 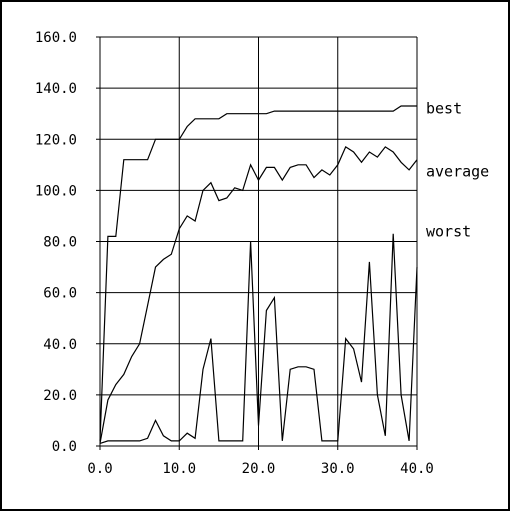 I want to click on series-label-average: average, so click(x=457, y=171).